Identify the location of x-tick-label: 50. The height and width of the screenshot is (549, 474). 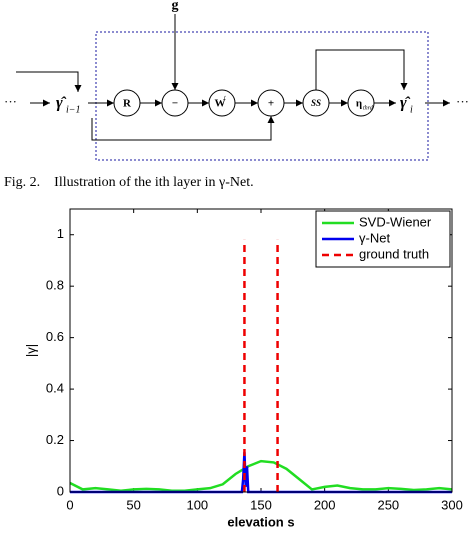
(133, 504).